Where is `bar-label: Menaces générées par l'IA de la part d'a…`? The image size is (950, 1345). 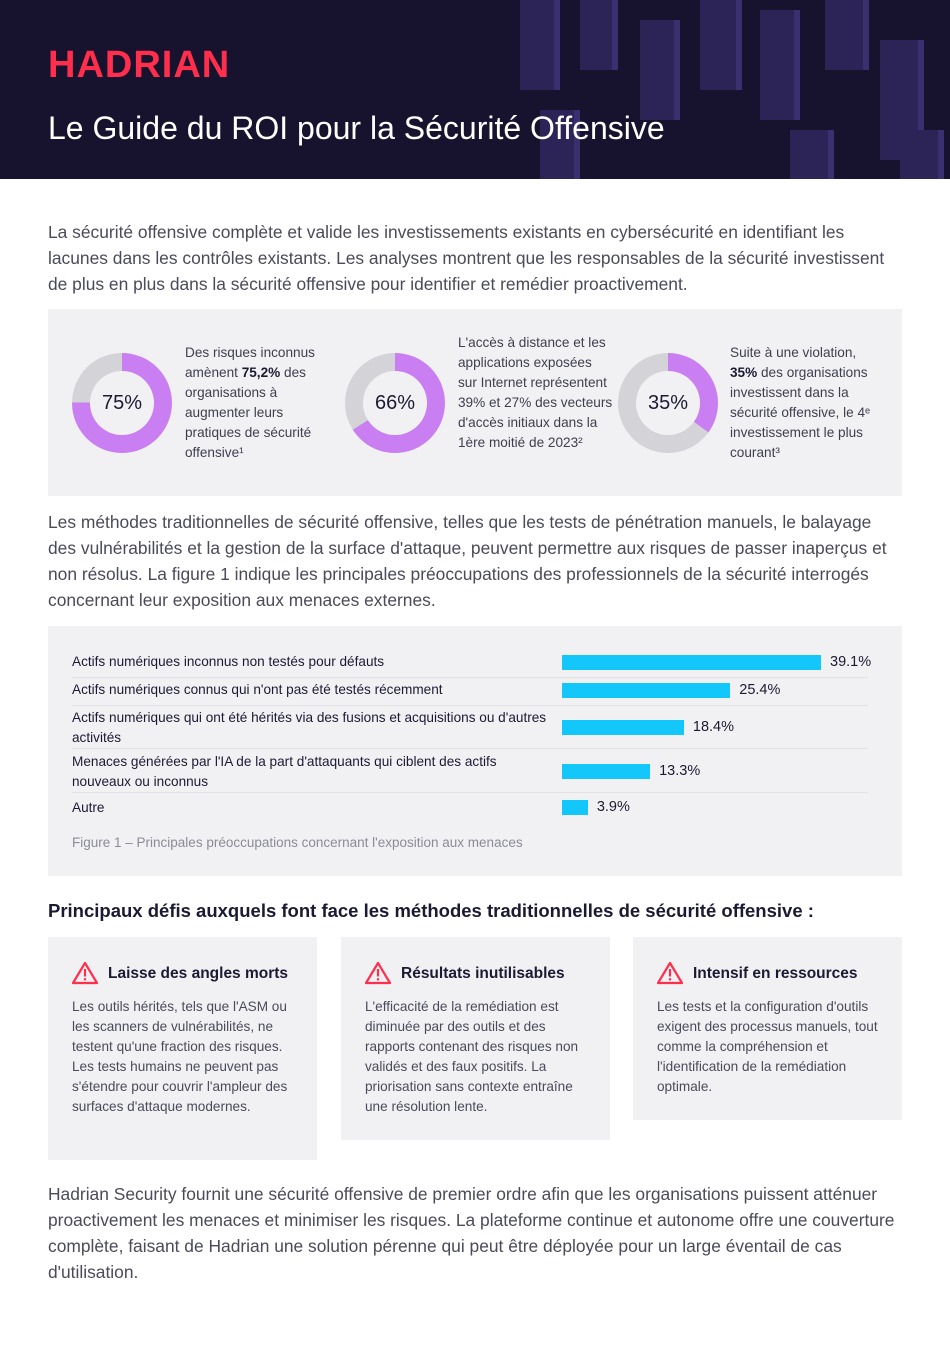 bar-label: Menaces générées par l'IA de la part d'a… is located at coordinates (284, 771).